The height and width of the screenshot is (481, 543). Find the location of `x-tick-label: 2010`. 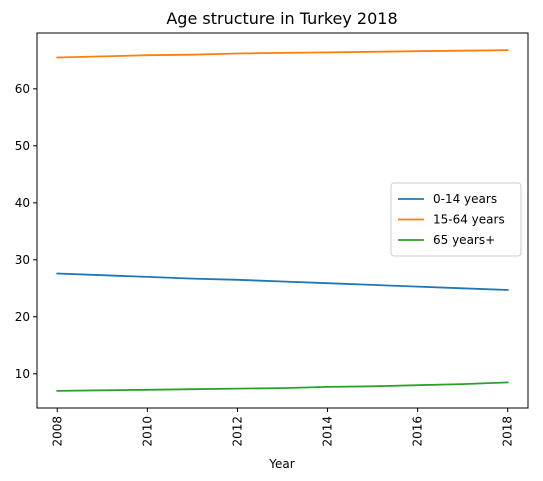

x-tick-label: 2010 is located at coordinates (147, 431).